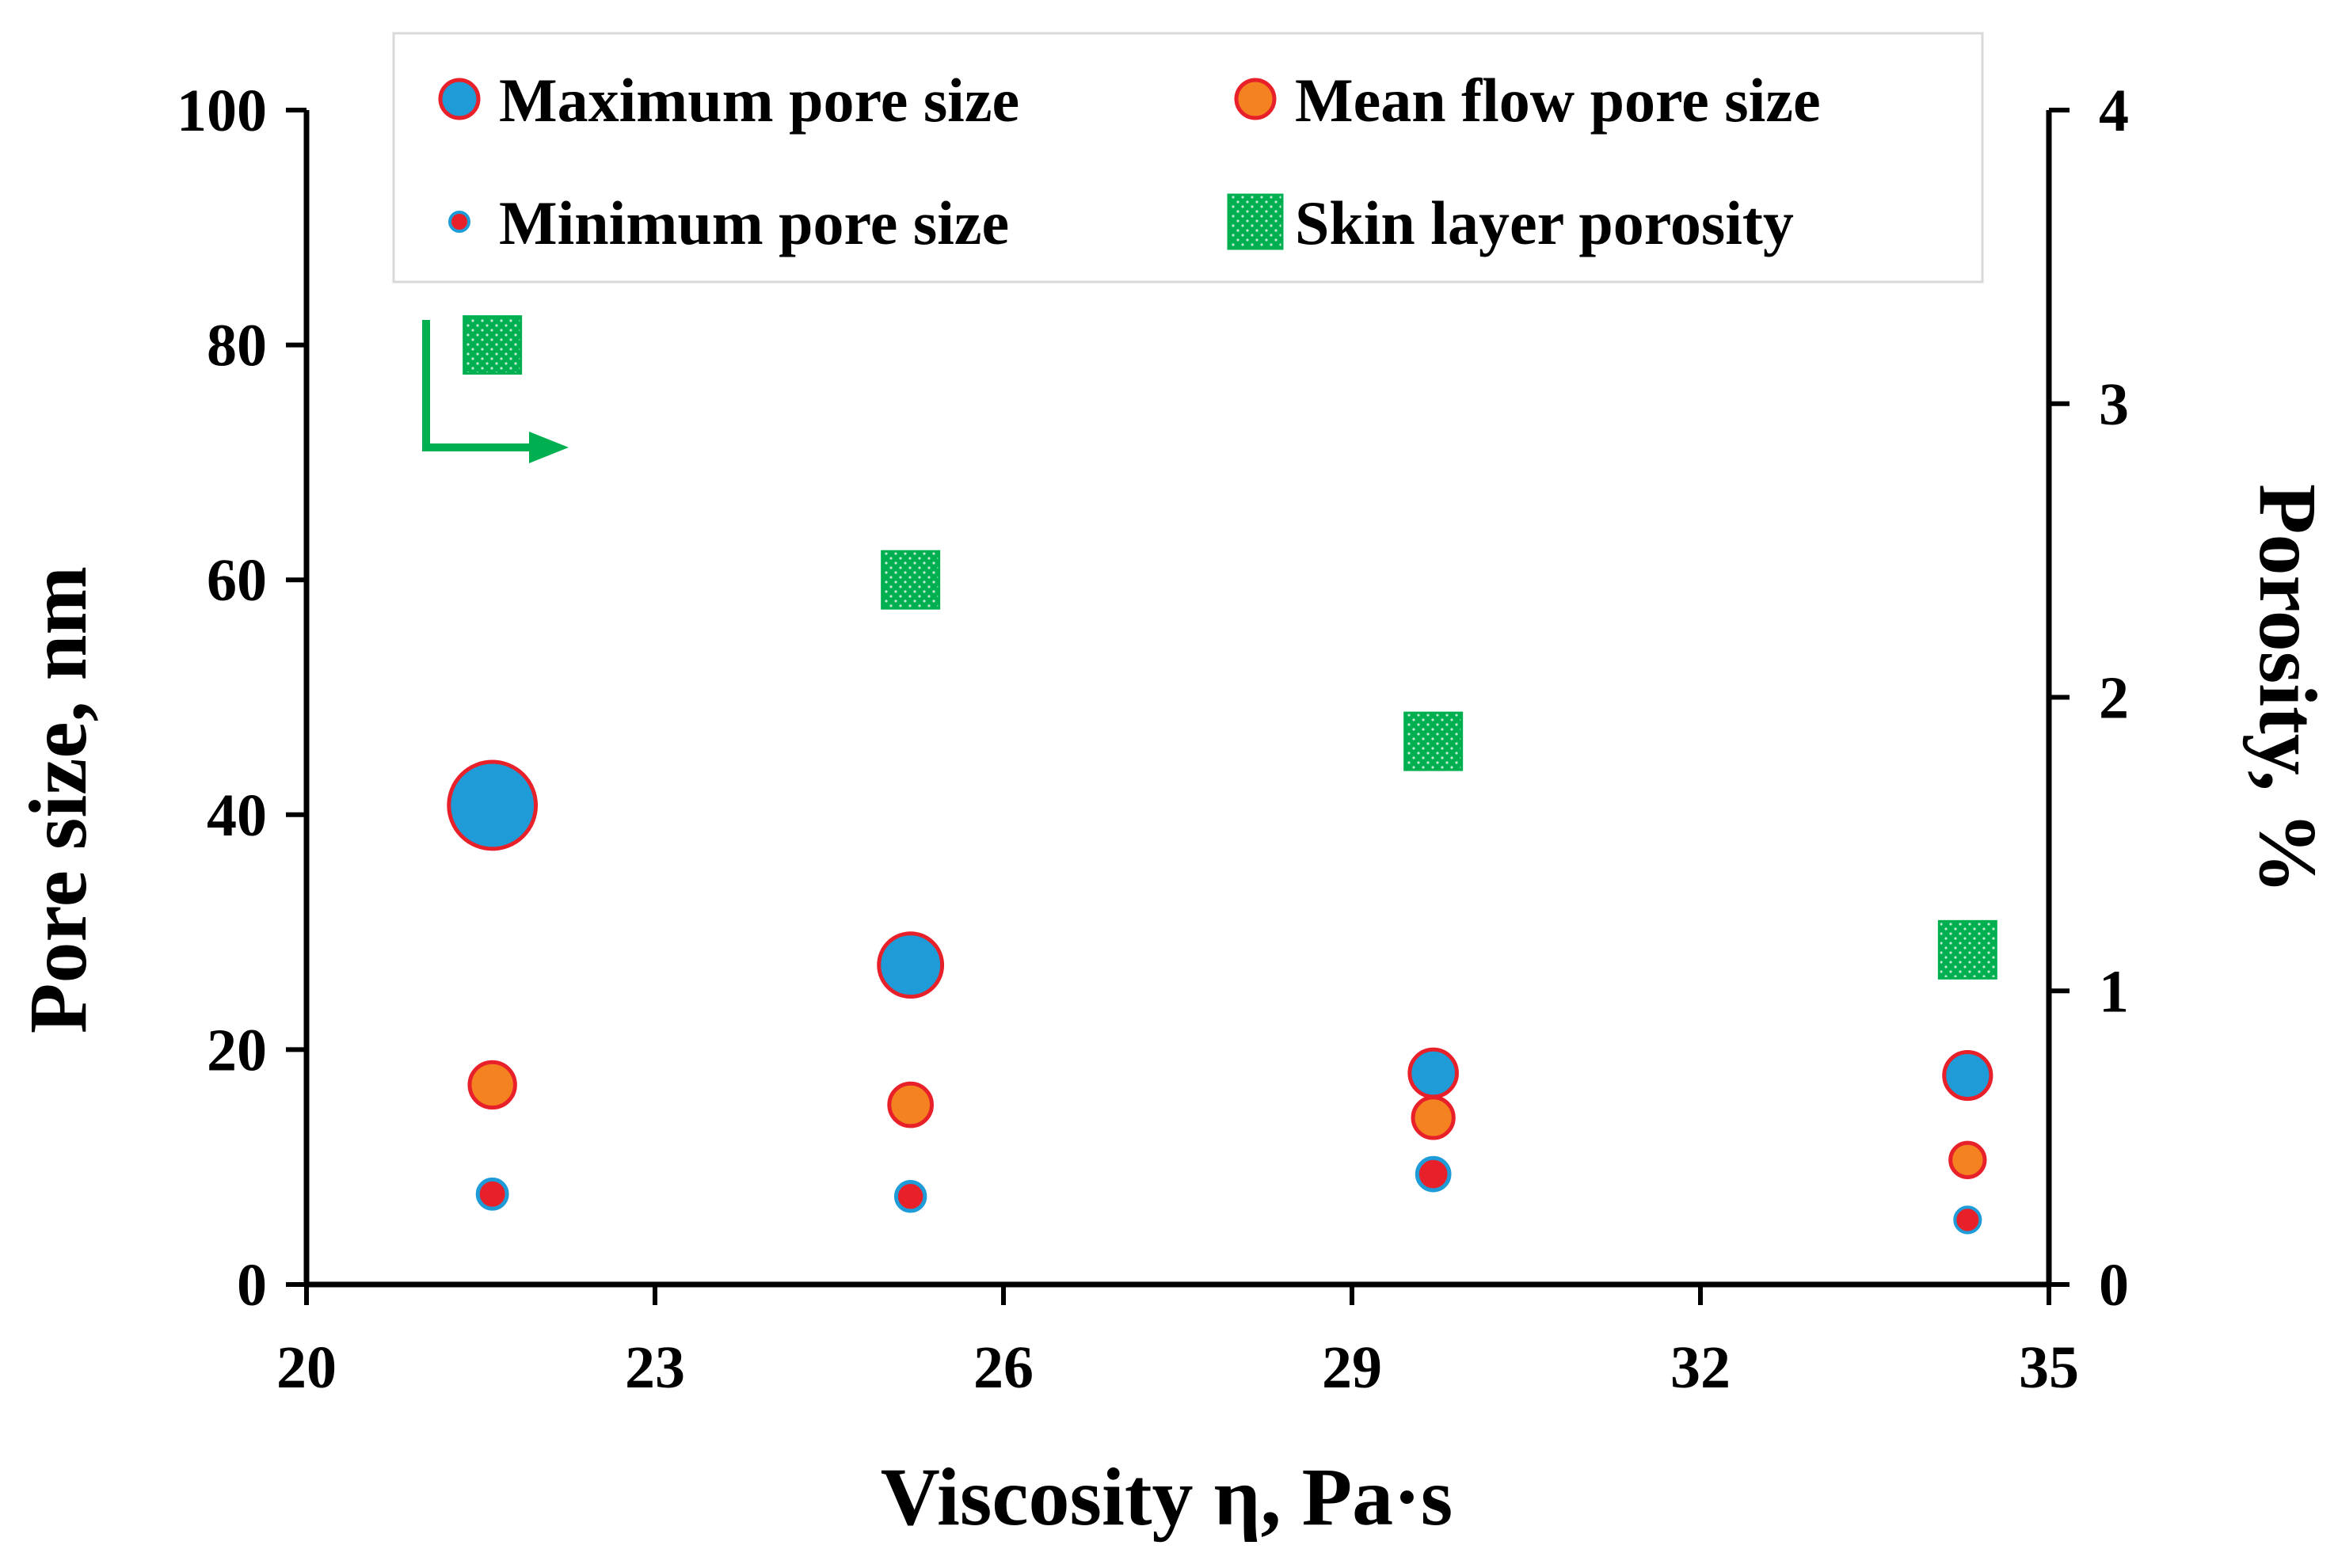 Image resolution: width=2338 pixels, height=1568 pixels. I want to click on y2-tick-label-1: 1, so click(2114, 991).